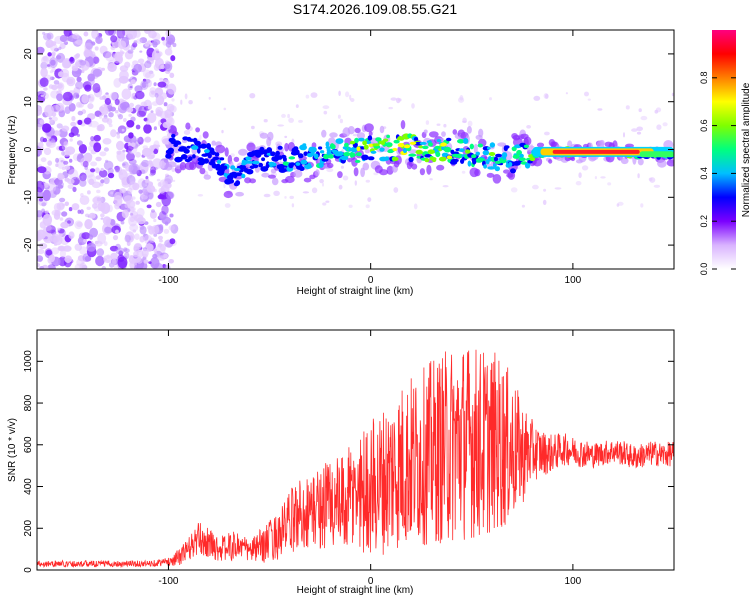  Describe the element at coordinates (704, 221) in the screenshot. I see `colorbar-tick-label: 0.2` at that location.